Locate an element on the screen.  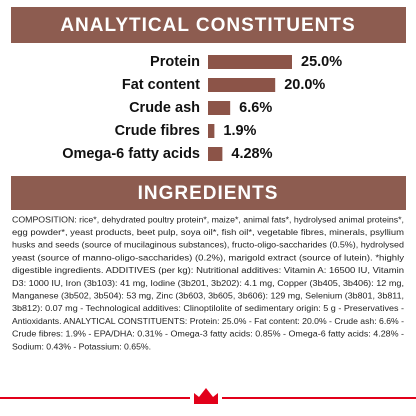
section-title: ANALYTICAL CONSTITUENTS is located at coordinates (207, 25).